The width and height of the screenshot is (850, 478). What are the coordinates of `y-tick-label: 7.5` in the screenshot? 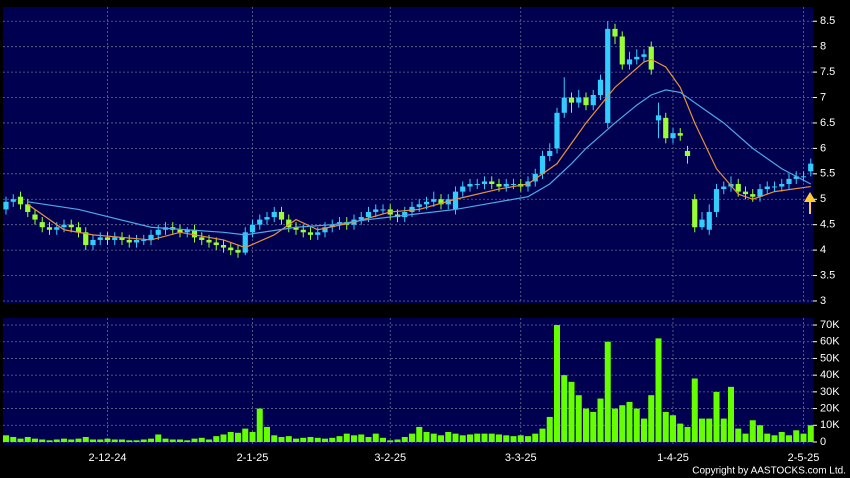 It's located at (827, 72).